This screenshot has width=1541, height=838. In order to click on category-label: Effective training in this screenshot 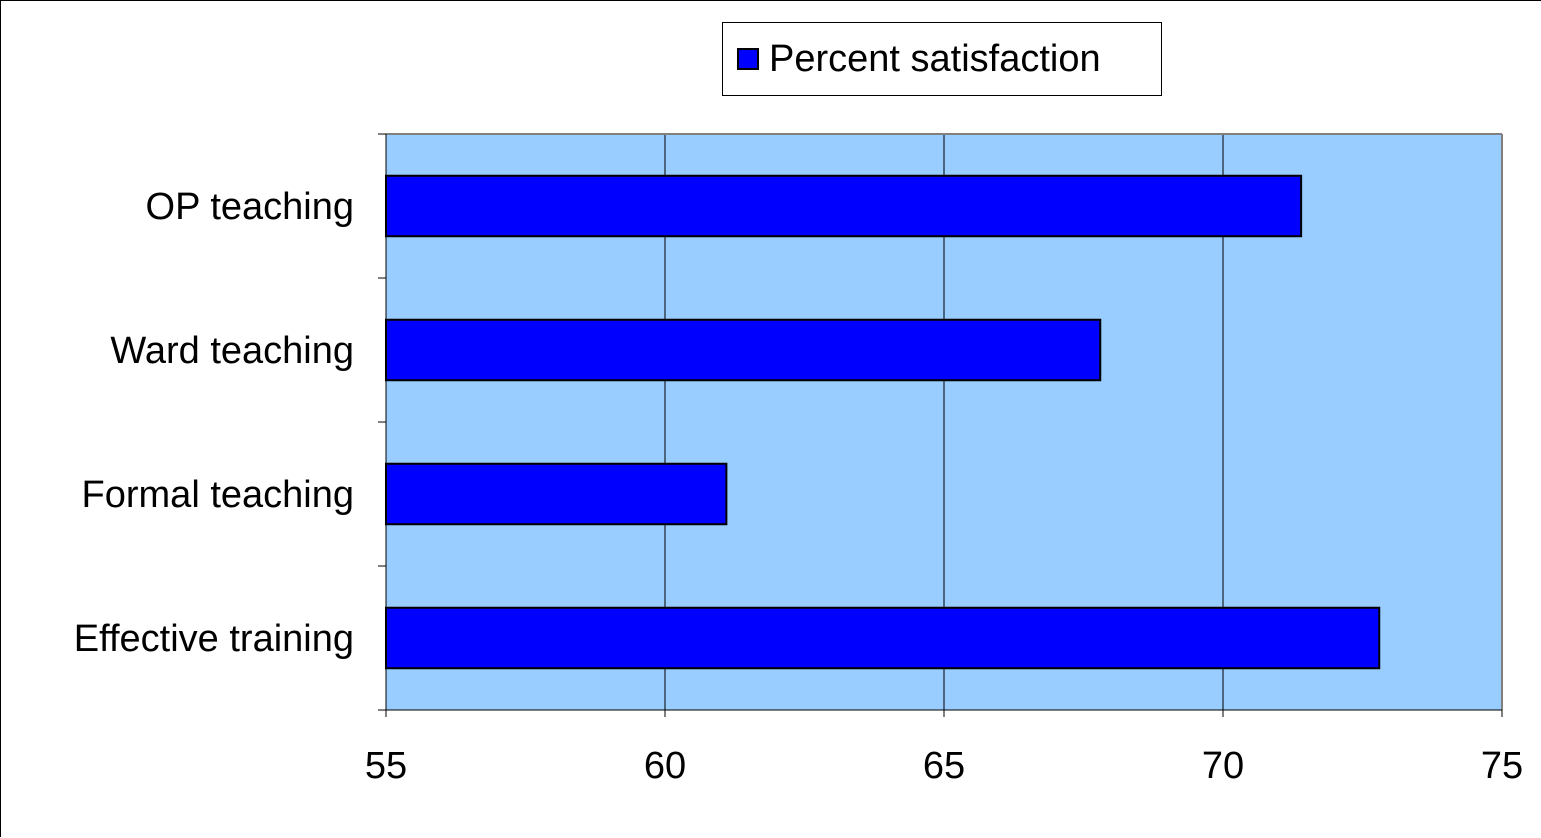, I will do `click(214, 639)`.